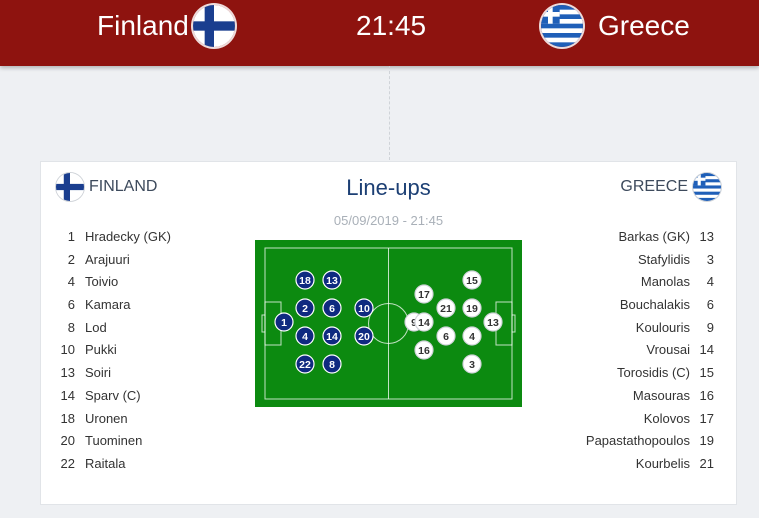 The height and width of the screenshot is (518, 759). I want to click on home-player-row: 20 Tuominen, so click(135, 441).